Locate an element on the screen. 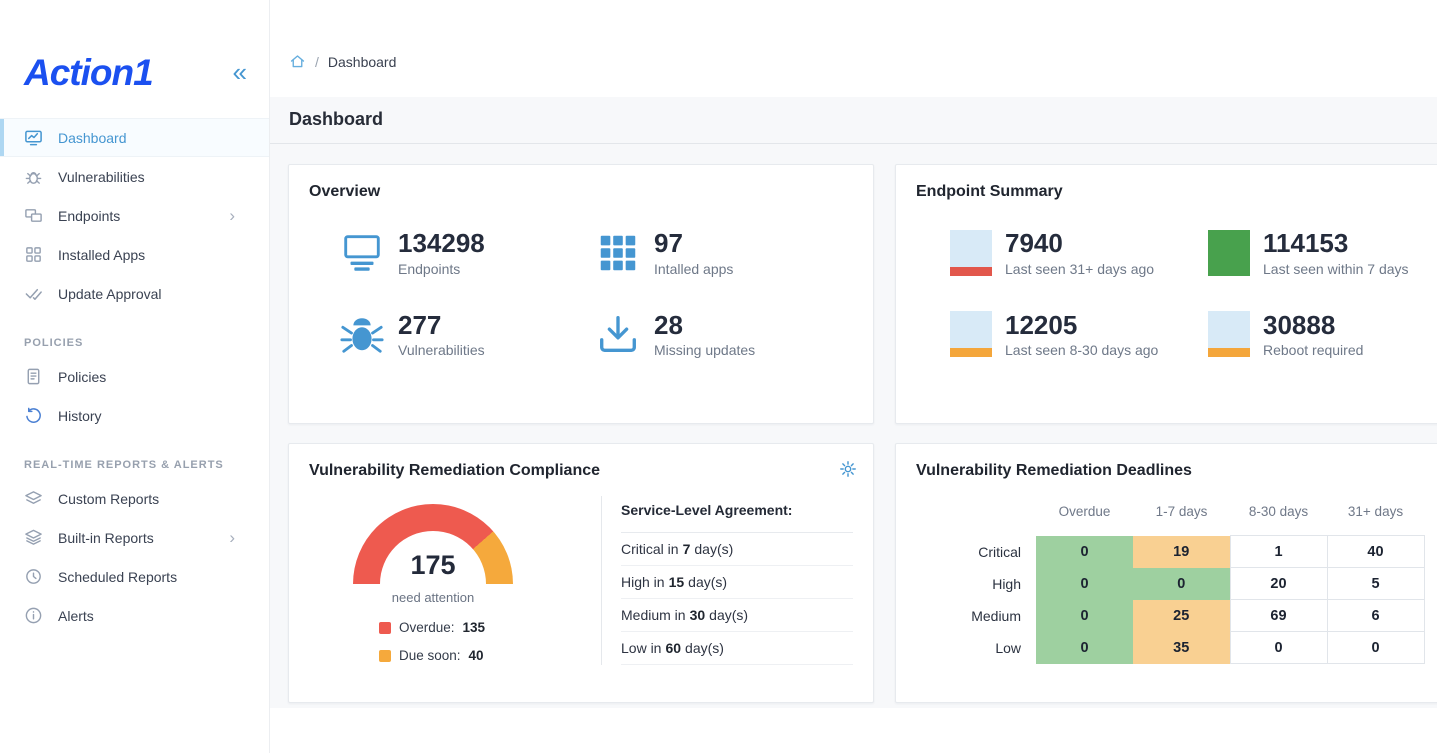 This screenshot has height=753, width=1437. sidebar-item-scheduled-reports: Scheduled Reports is located at coordinates (134, 576).